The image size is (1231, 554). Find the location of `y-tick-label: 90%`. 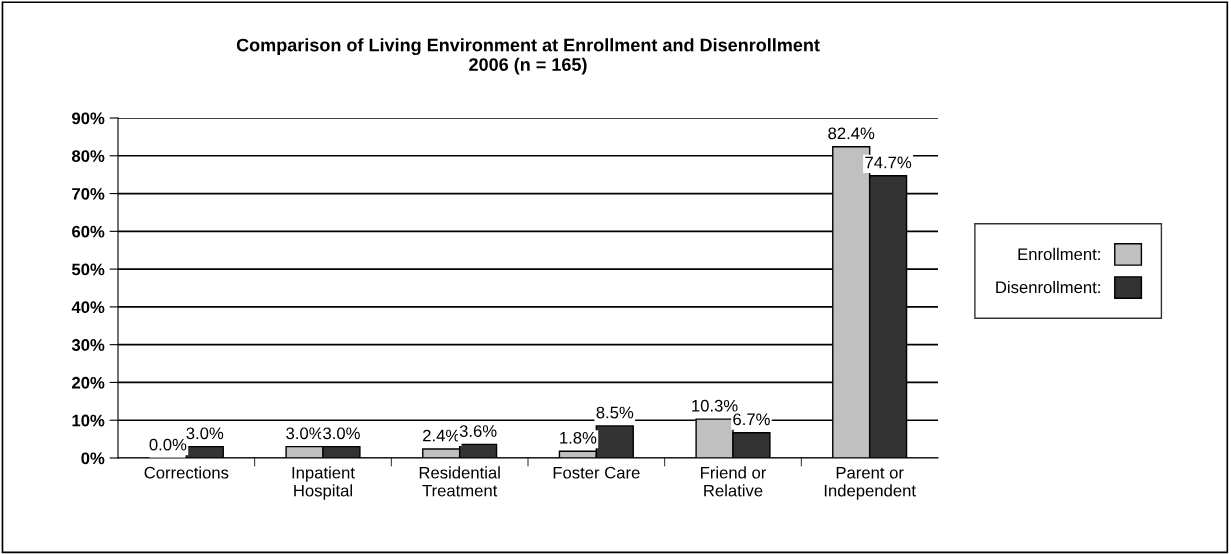

y-tick-label: 90% is located at coordinates (88, 118).